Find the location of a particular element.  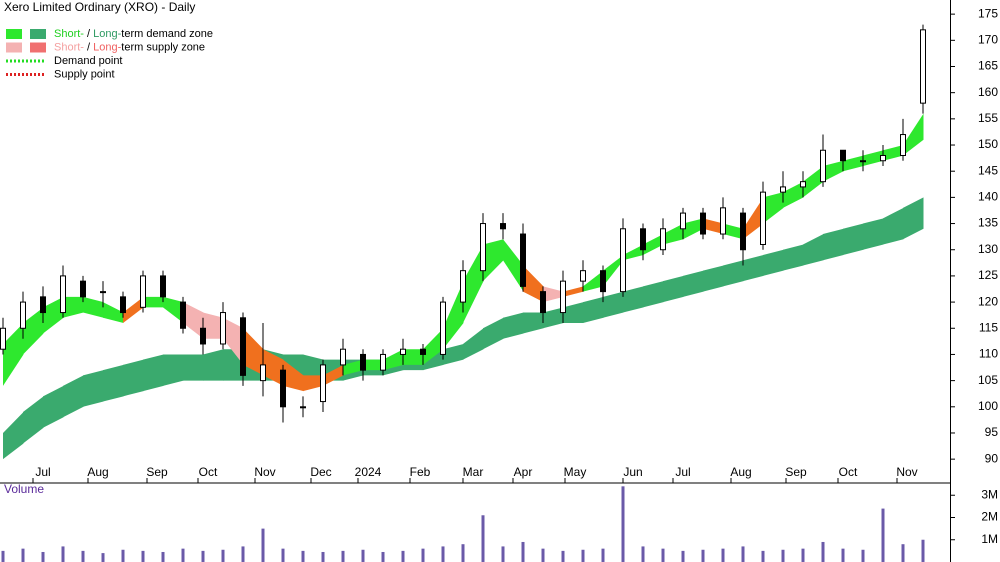

volume-title: Volume is located at coordinates (24, 489).